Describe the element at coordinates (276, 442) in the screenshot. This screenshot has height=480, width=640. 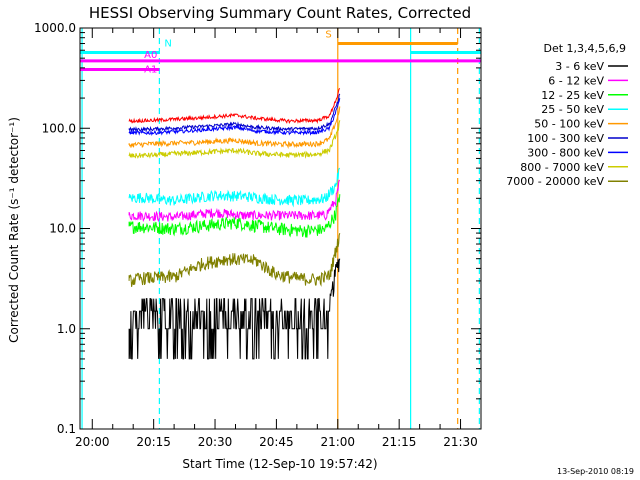
I see `x-tick-label: 20:45` at that location.